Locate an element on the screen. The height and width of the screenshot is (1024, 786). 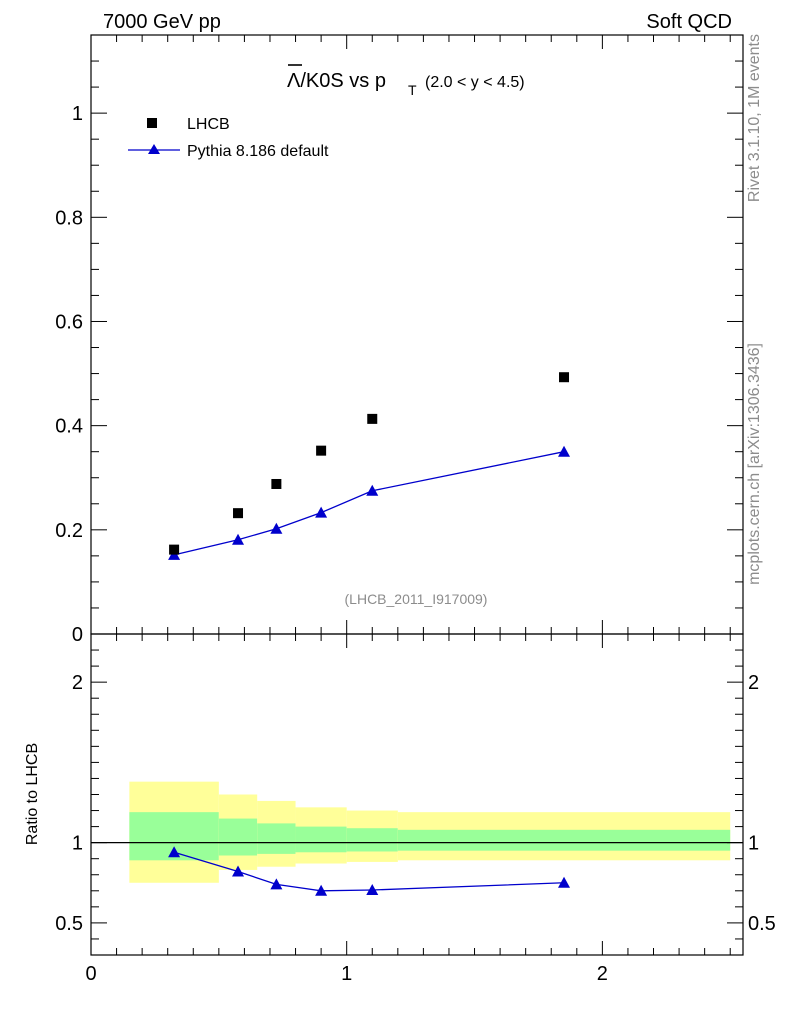
rivet-version-label: Rivet 3.1.10, 1M events is located at coordinates (754, 118).